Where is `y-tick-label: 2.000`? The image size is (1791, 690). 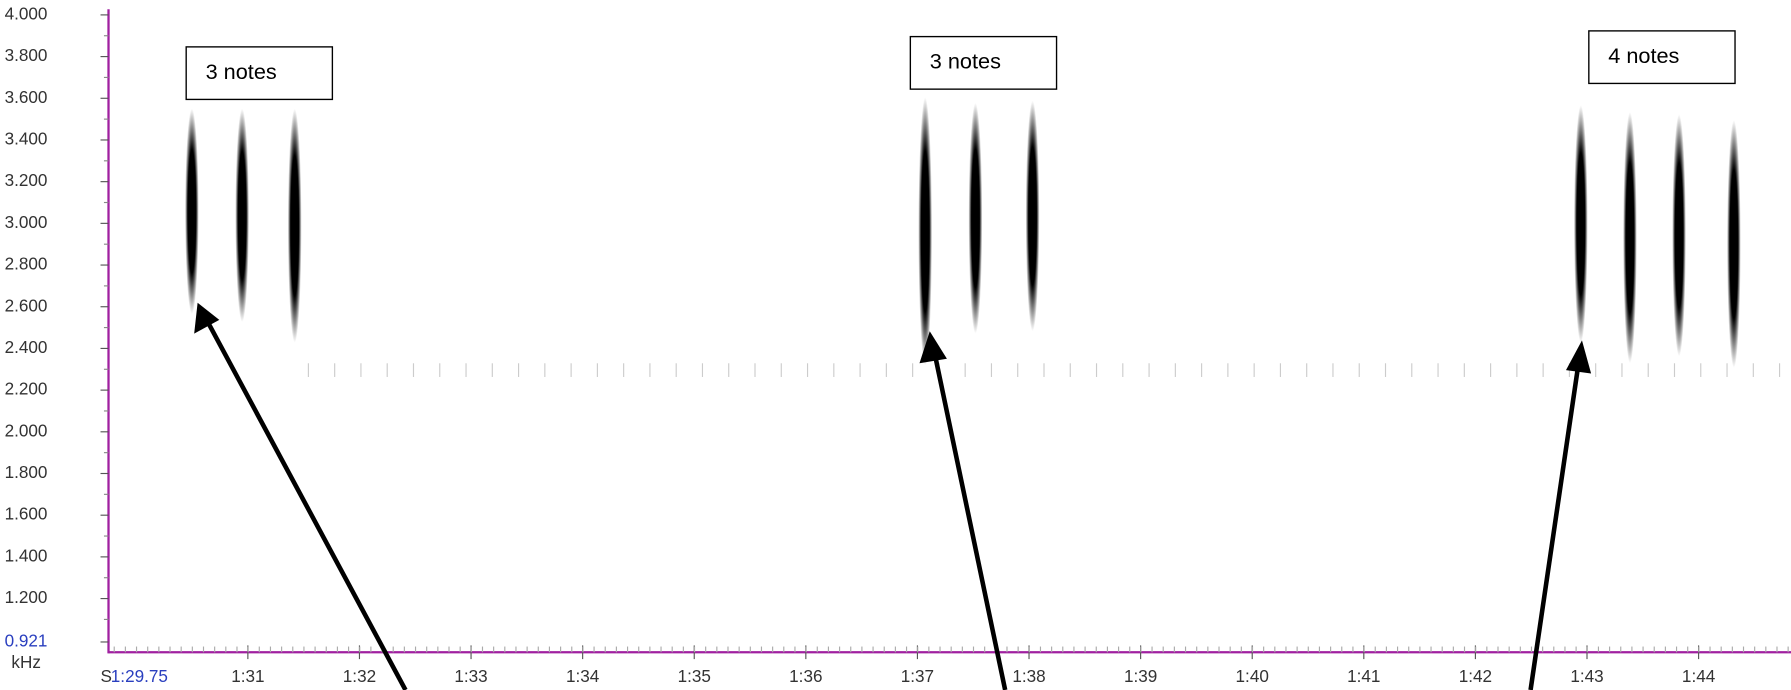
y-tick-label: 2.000 is located at coordinates (26, 430).